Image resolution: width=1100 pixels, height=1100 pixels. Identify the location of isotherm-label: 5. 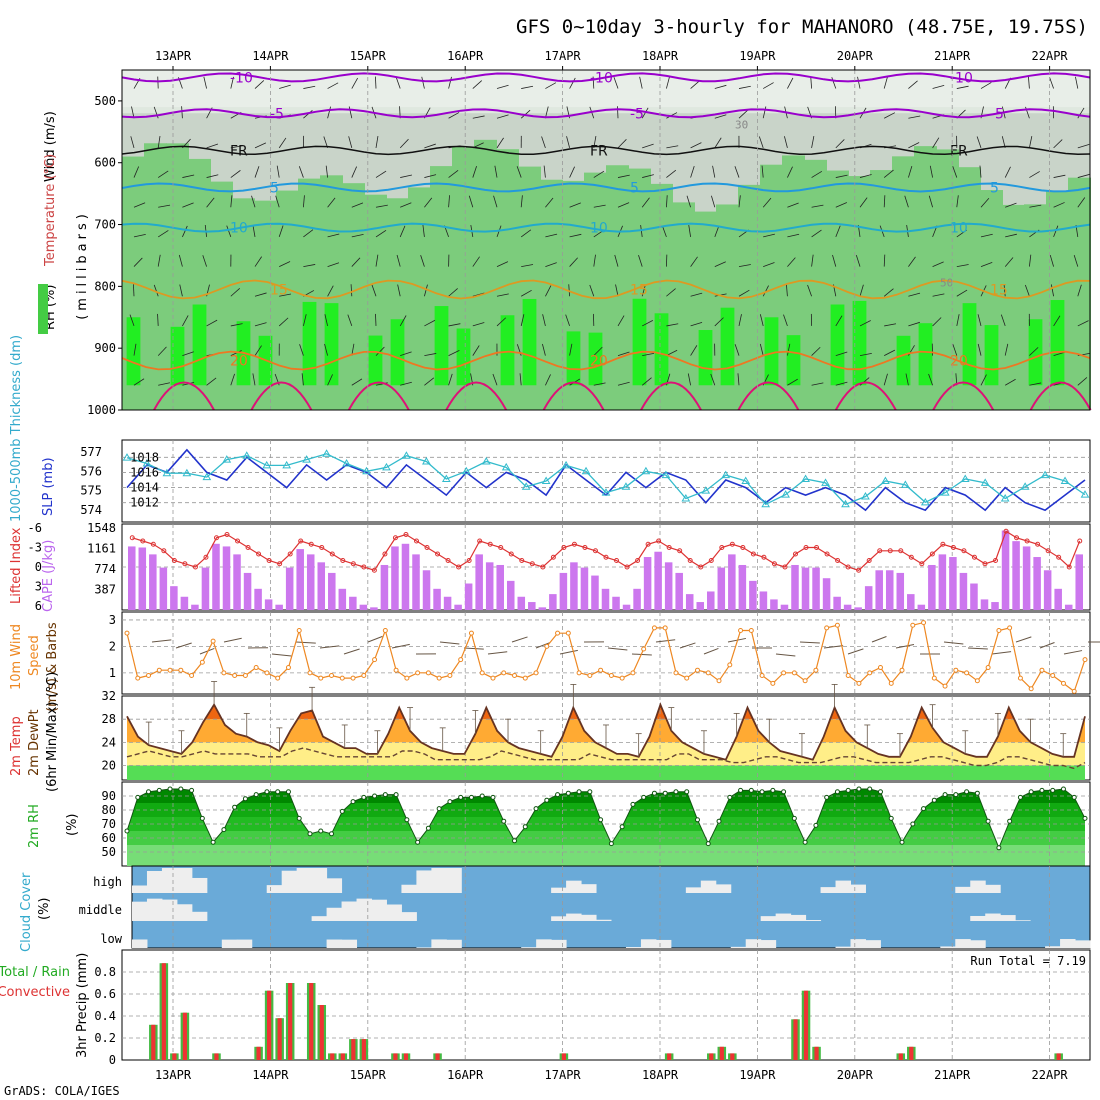
(994, 188).